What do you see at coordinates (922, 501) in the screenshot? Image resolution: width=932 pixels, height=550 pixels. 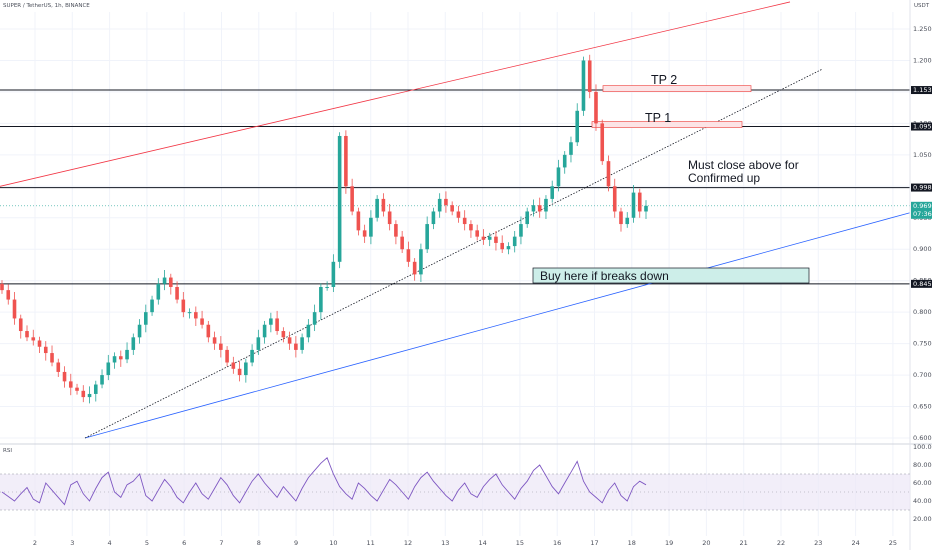 I see `rsi-tick-label: 40.00` at bounding box center [922, 501].